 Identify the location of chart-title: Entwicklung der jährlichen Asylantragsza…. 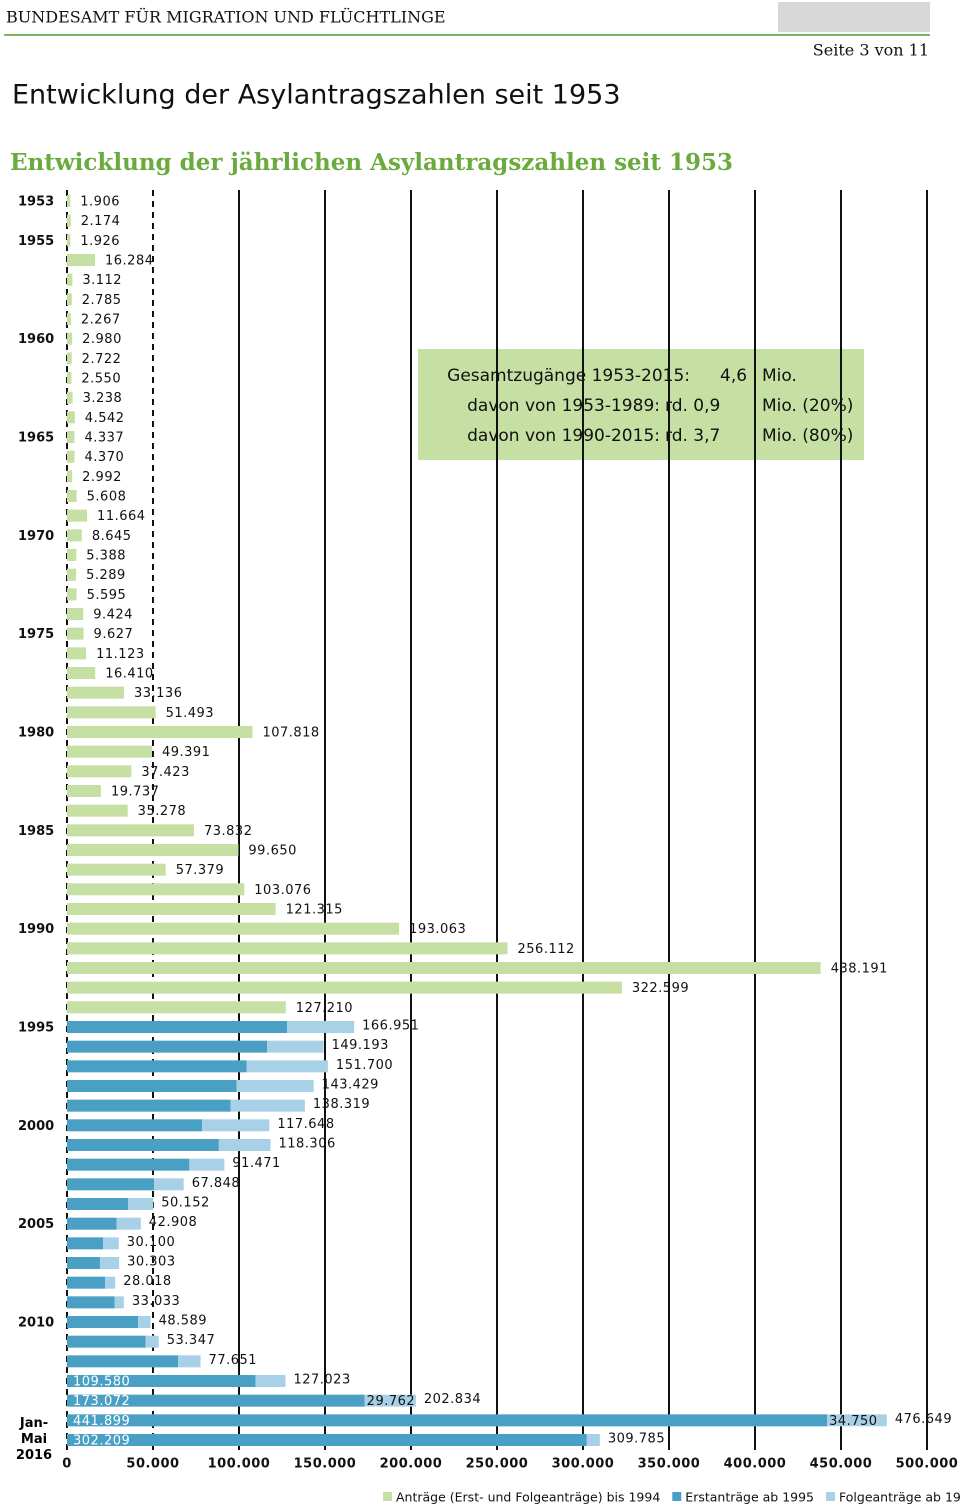
(371, 162).